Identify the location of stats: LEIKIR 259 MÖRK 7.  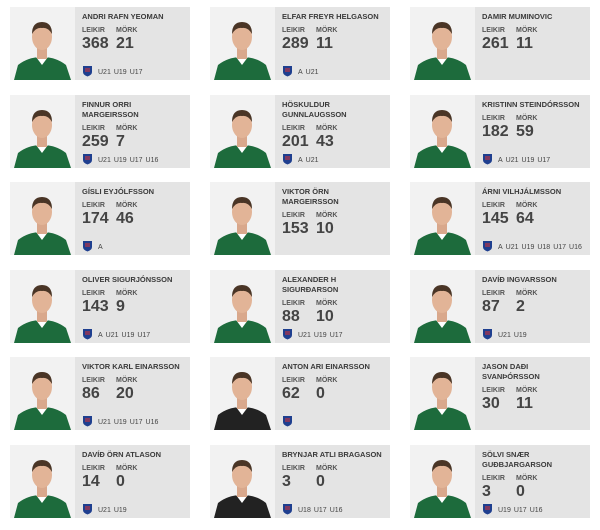
(116, 137).